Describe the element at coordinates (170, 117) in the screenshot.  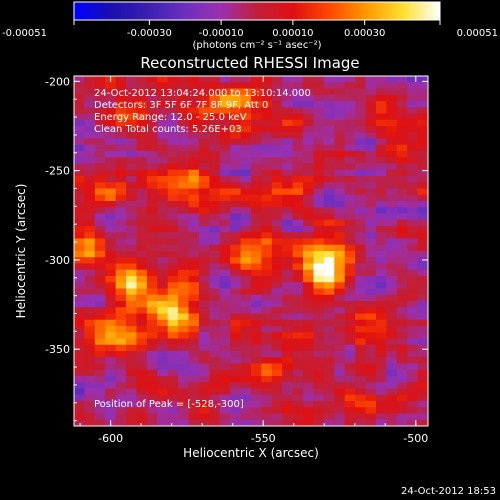
I see `annotation-line: Energy Range: 12.0 - 25.0 keV` at that location.